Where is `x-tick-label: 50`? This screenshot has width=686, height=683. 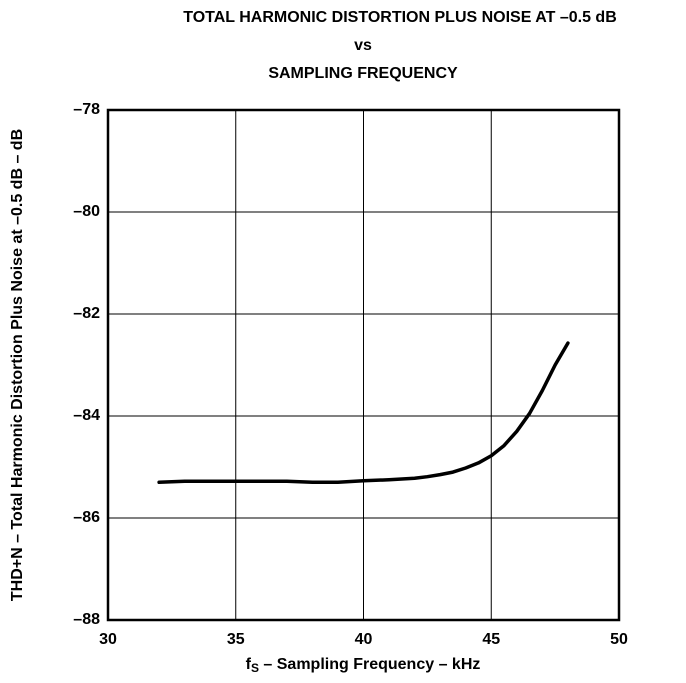
x-tick-label: 50 is located at coordinates (619, 639).